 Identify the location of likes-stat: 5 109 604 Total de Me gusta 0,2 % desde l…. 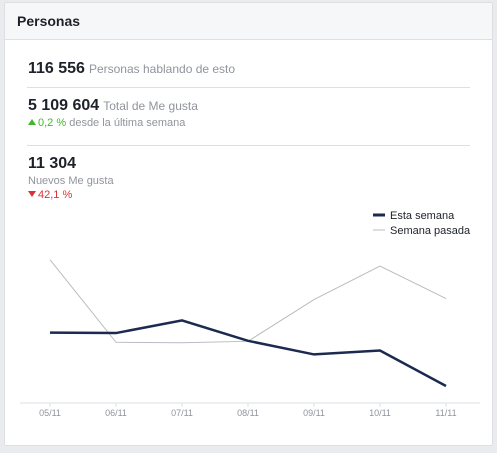
(113, 113).